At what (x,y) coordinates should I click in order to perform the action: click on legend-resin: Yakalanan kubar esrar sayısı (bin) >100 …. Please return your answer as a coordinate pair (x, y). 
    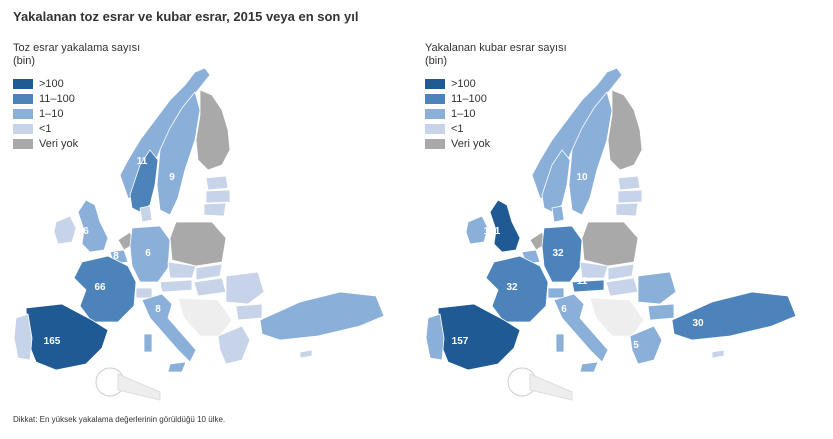
    Looking at the image, I should click on (496, 97).